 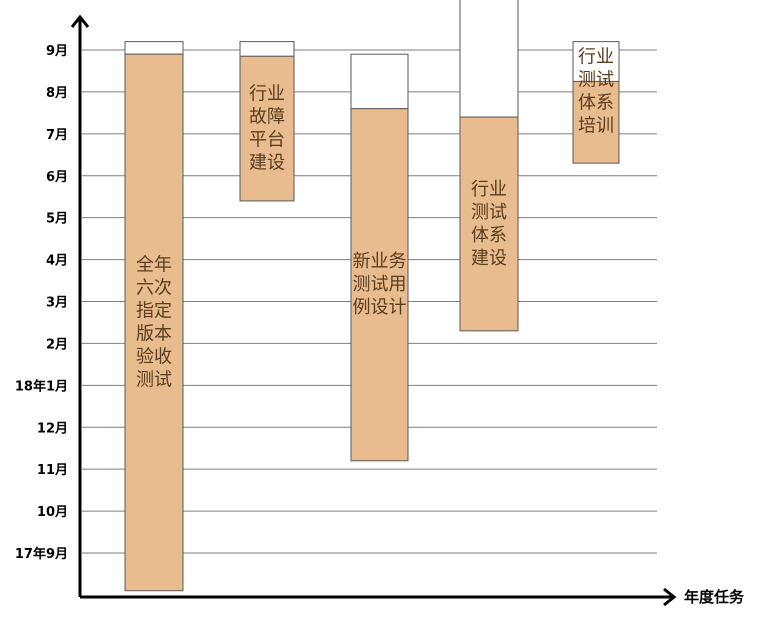 What do you see at coordinates (52, 470) in the screenshot?
I see `y-tick-label: 11月` at bounding box center [52, 470].